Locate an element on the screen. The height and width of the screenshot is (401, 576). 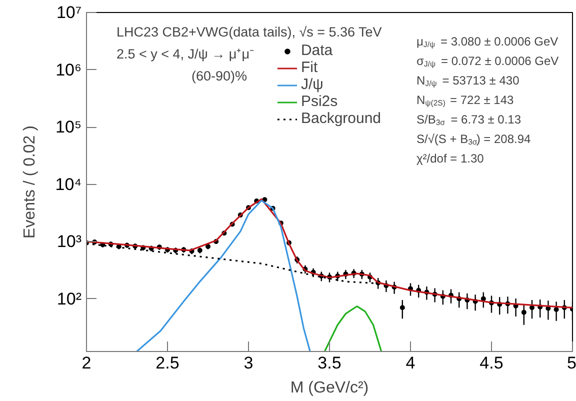
y-tick-label: 10⁷ is located at coordinates (69, 12).